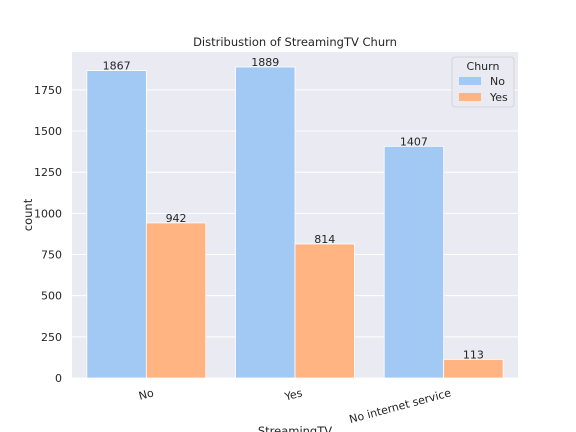 The width and height of the screenshot is (576, 432). Describe the element at coordinates (470, 97) in the screenshot. I see `legend-swatch-yes` at that location.